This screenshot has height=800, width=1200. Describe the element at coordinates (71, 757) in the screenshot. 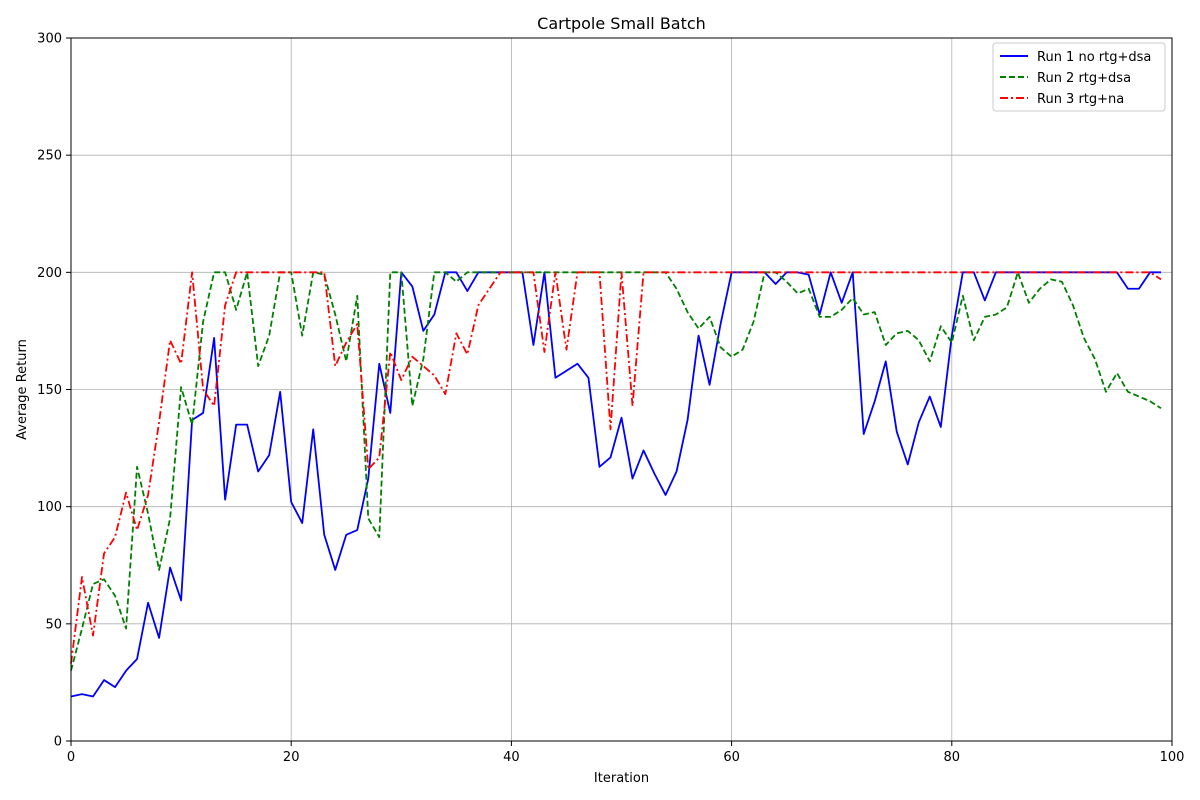

I see `x-tick-label: 0` at that location.